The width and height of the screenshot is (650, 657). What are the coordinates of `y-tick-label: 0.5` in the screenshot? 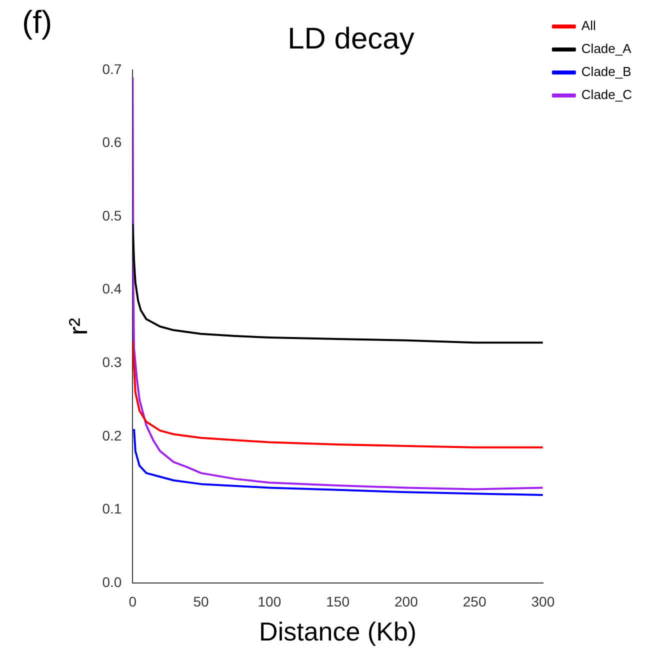 It's located at (112, 215).